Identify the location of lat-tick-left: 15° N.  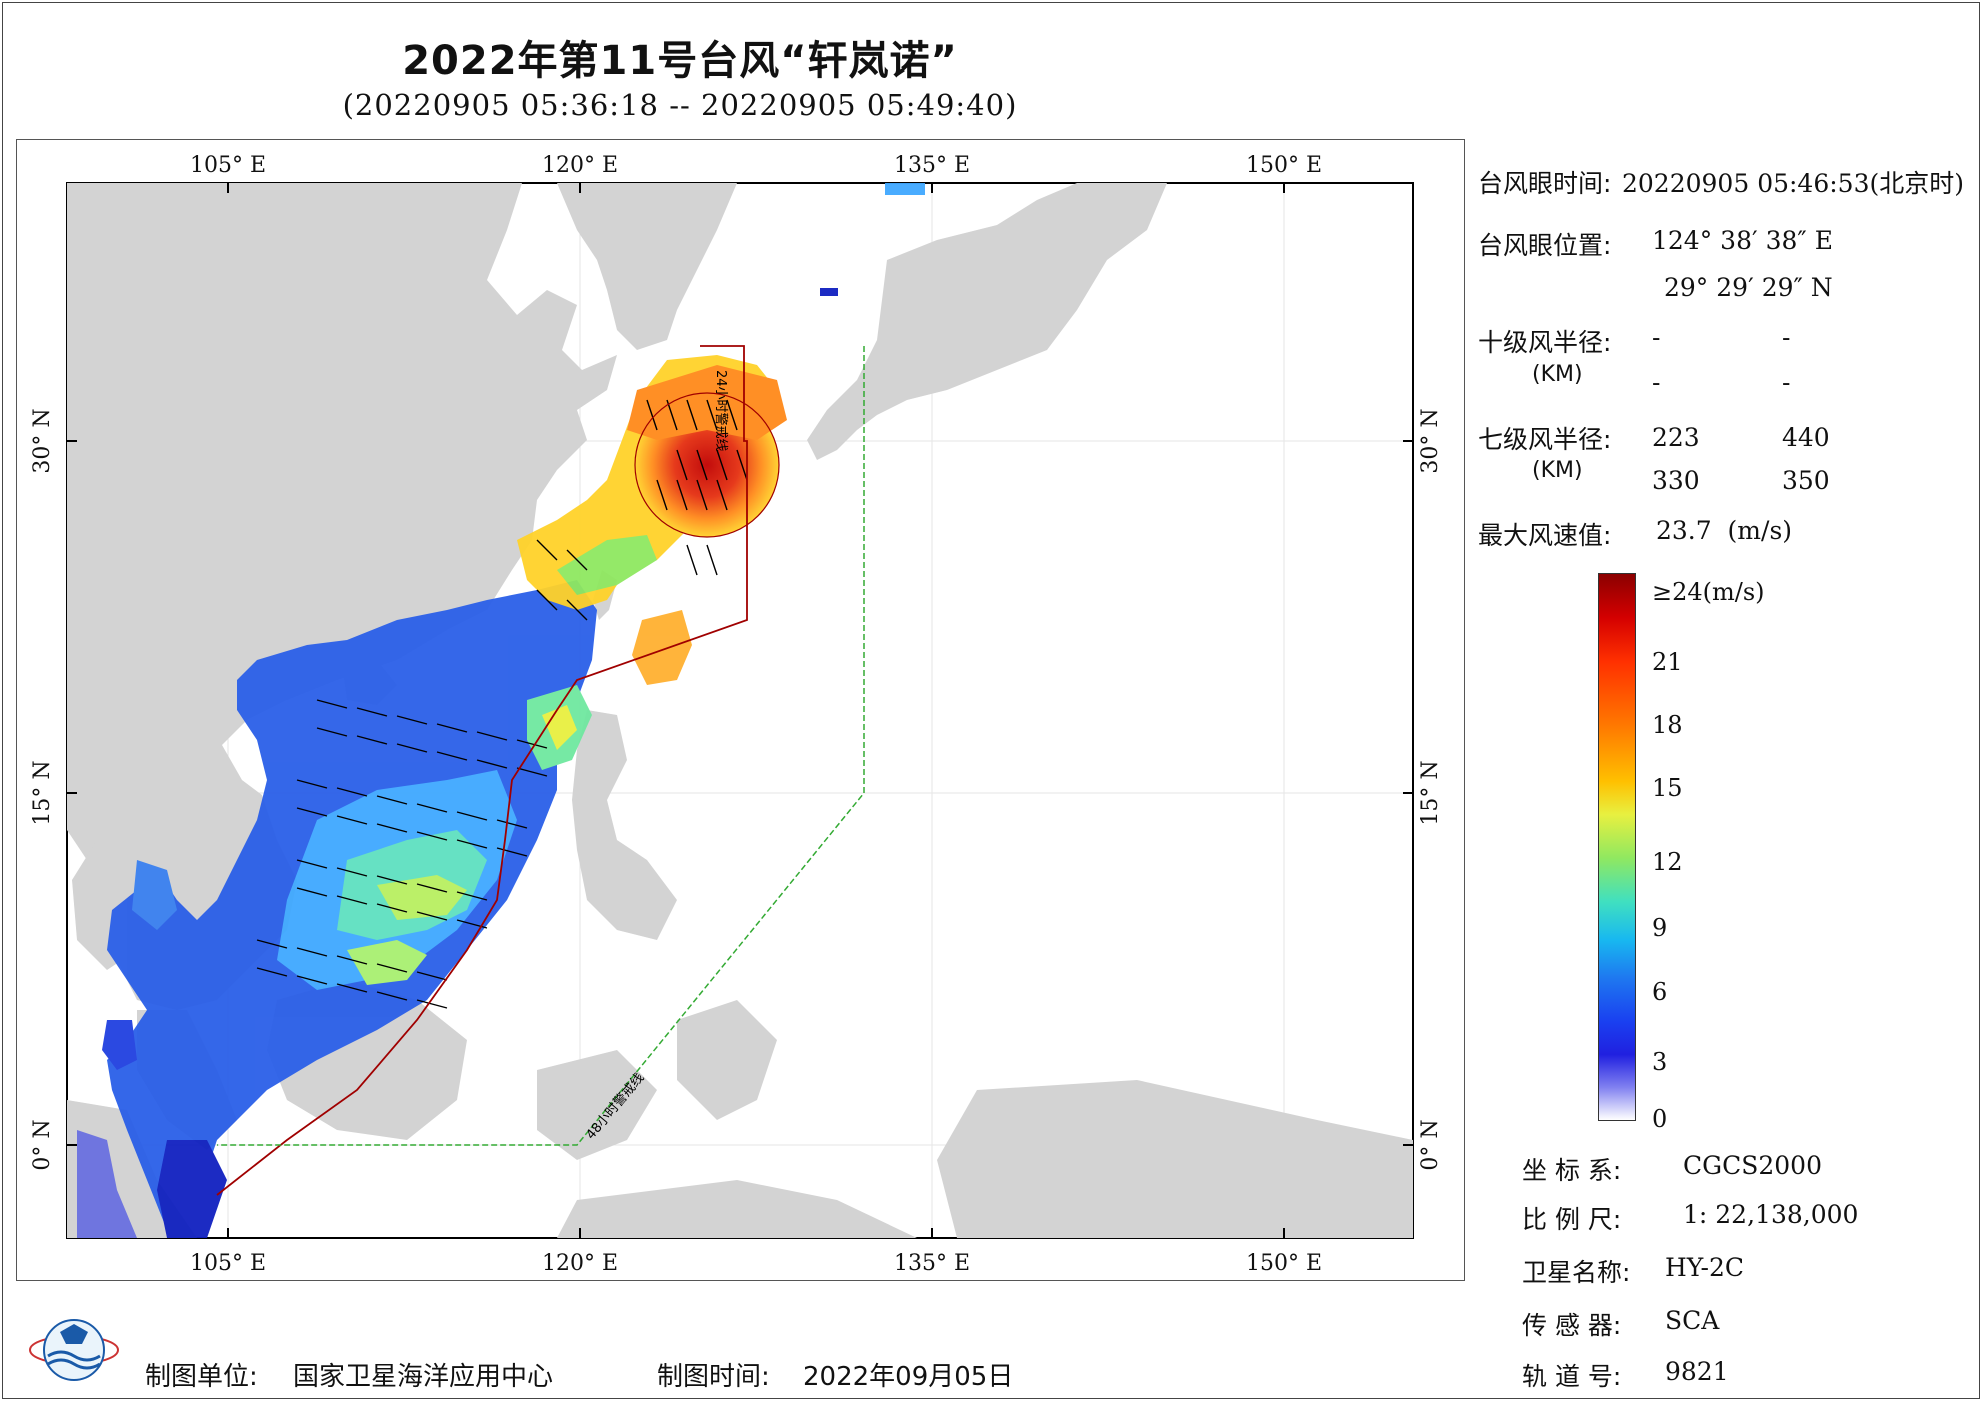
(42, 792).